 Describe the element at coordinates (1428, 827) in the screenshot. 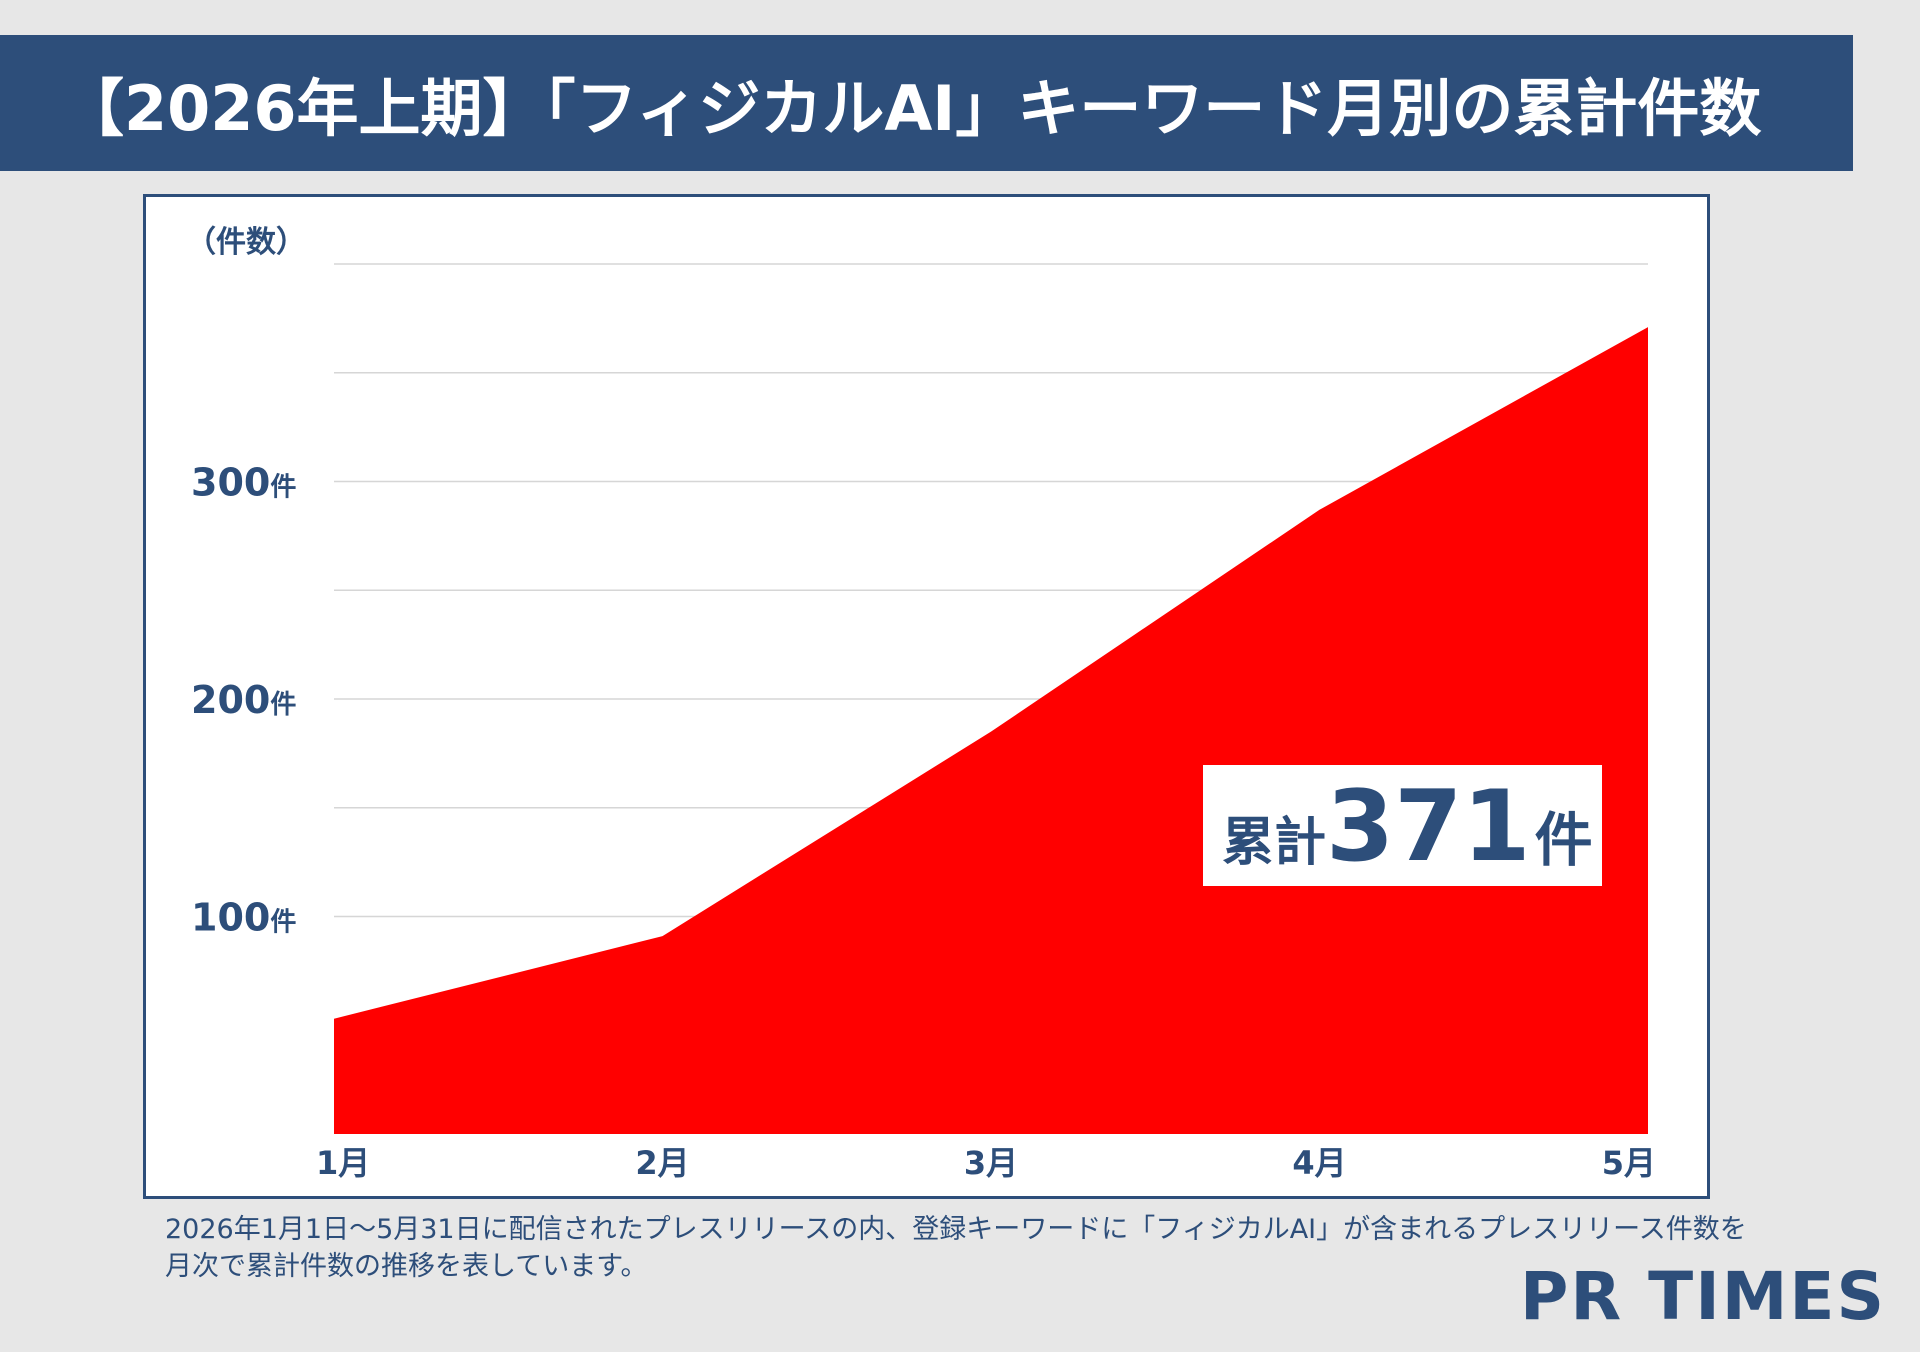

I see `annotation-value: 371` at that location.